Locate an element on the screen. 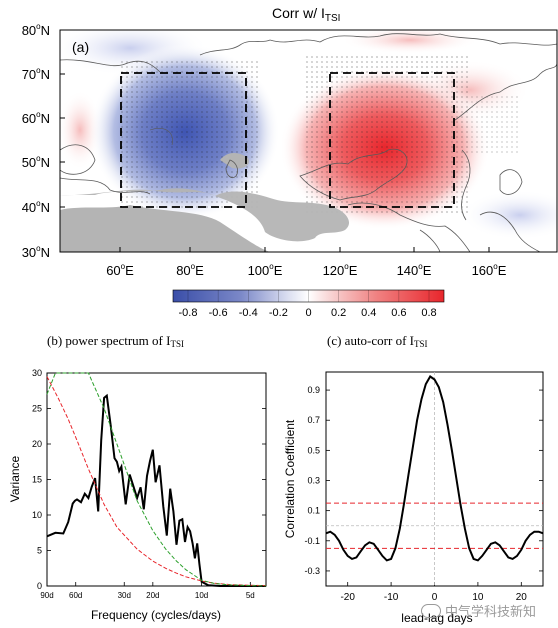  panel-b-xlabel: Frequency (cycles/days) is located at coordinates (156, 615).